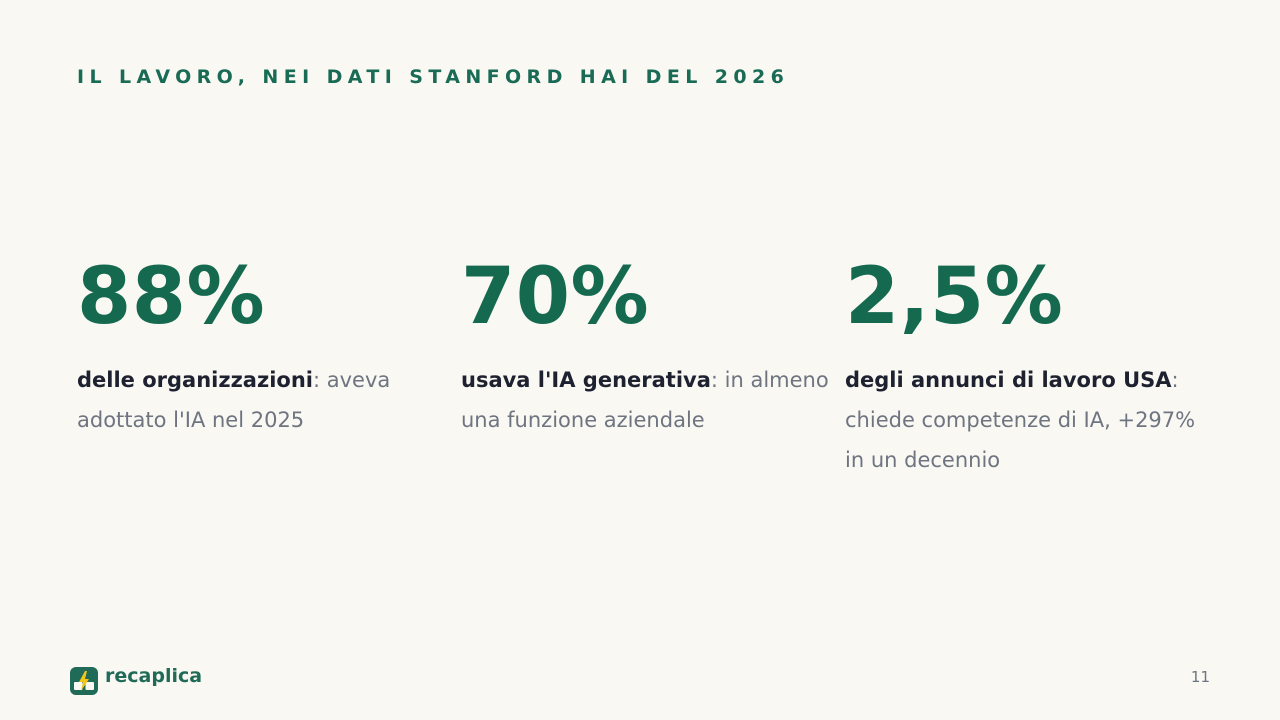 Image resolution: width=1280 pixels, height=720 pixels. I want to click on stat-value: 70%, so click(555, 297).